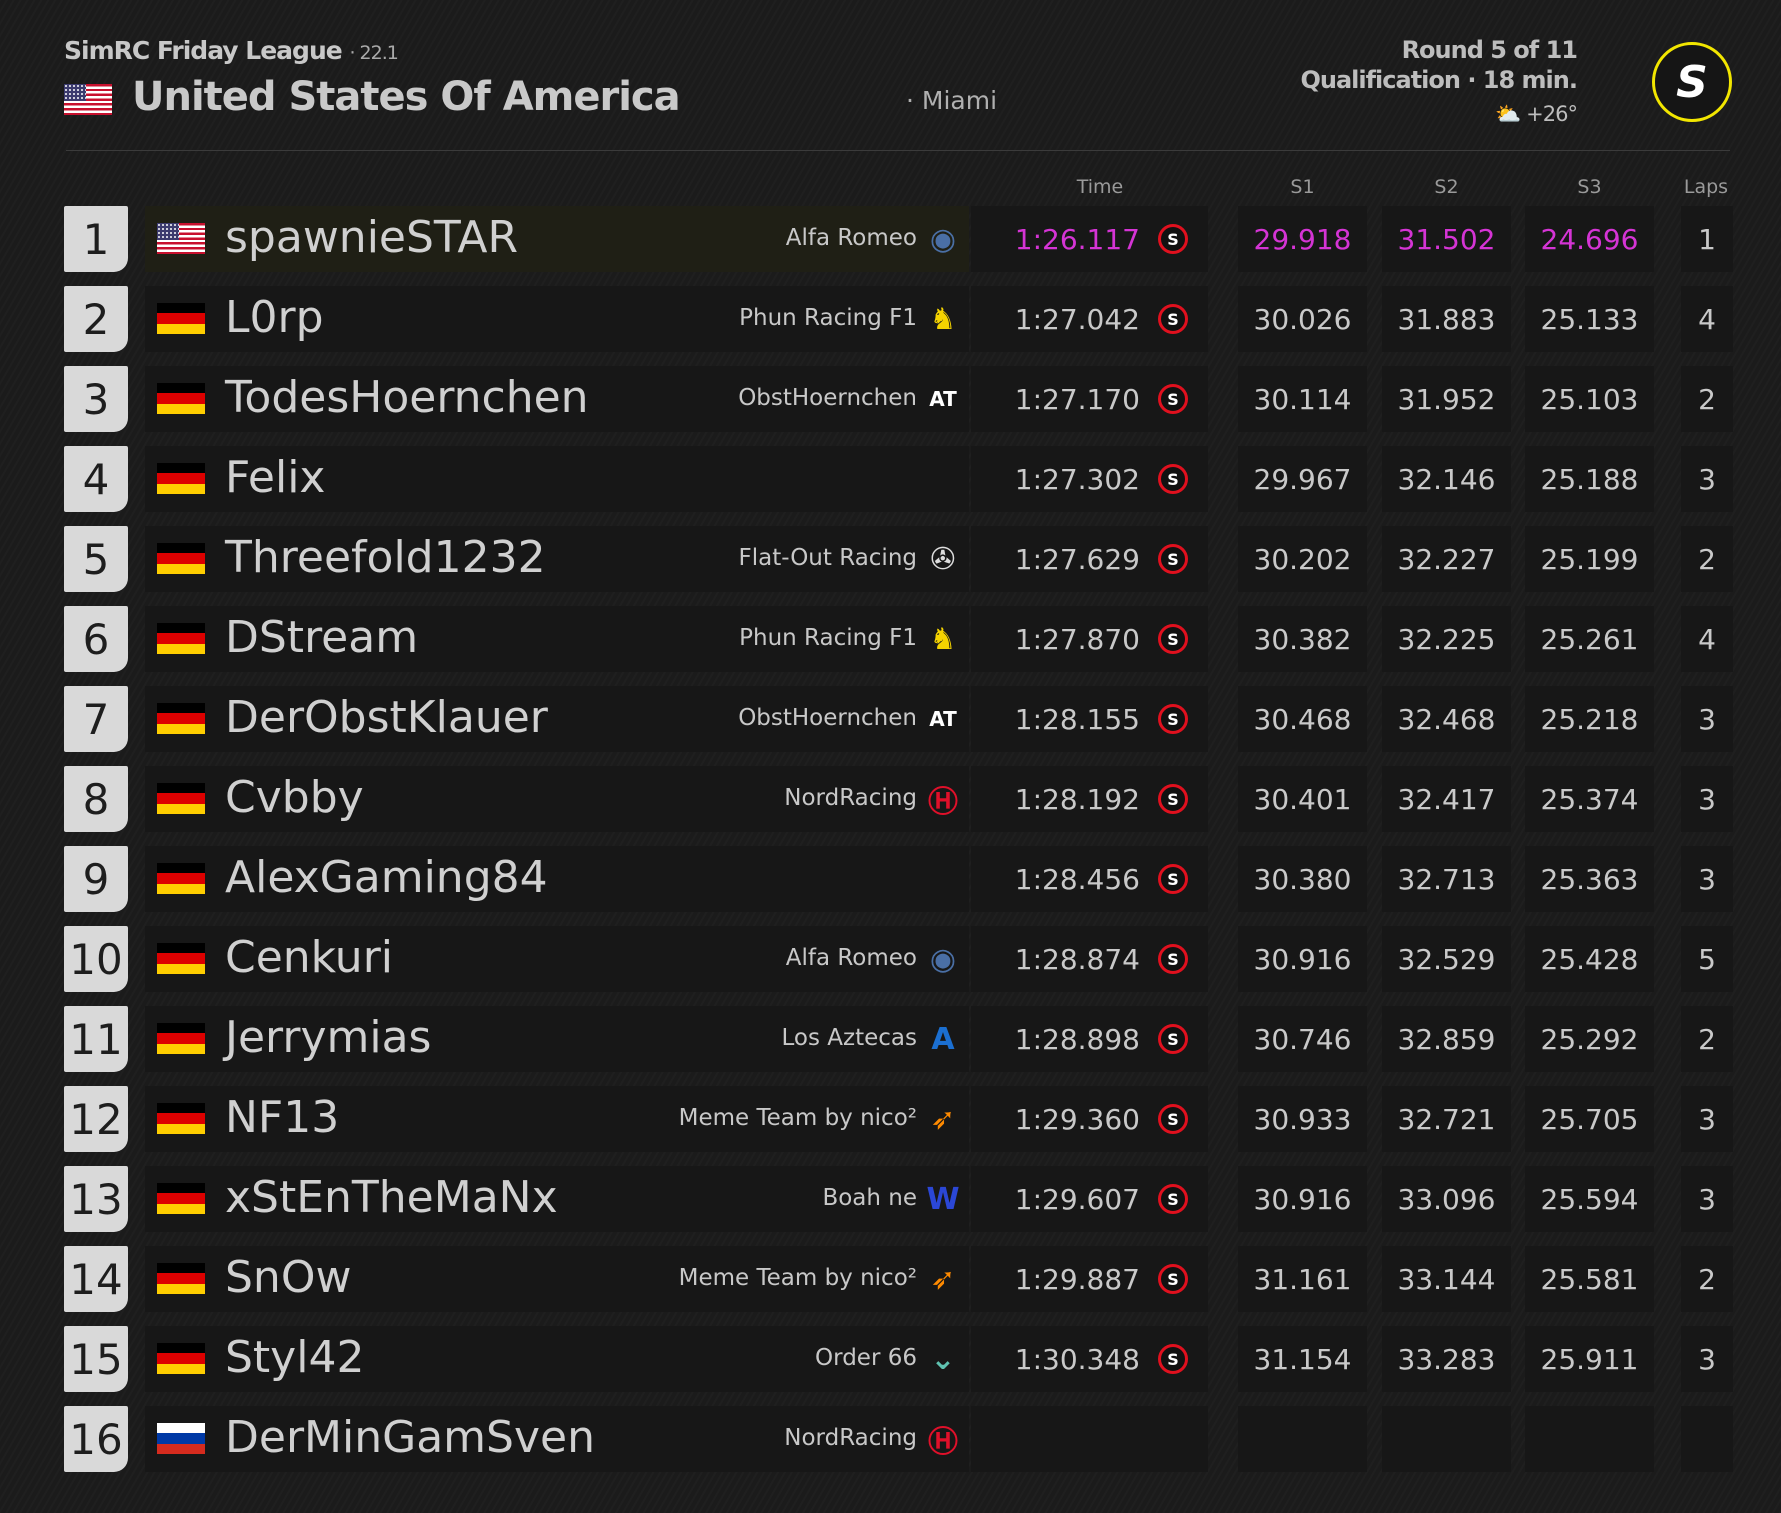  What do you see at coordinates (386, 877) in the screenshot?
I see `driver-name: AlexGaming84` at bounding box center [386, 877].